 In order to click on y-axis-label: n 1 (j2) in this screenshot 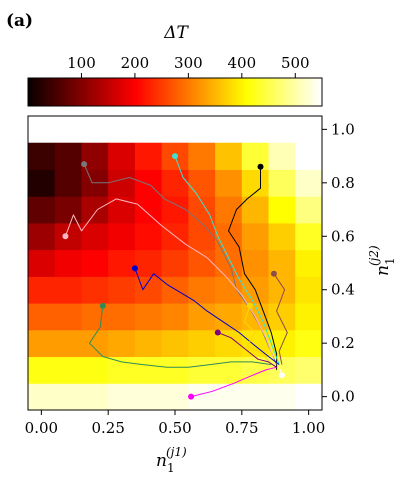, I will do `click(382, 260)`.